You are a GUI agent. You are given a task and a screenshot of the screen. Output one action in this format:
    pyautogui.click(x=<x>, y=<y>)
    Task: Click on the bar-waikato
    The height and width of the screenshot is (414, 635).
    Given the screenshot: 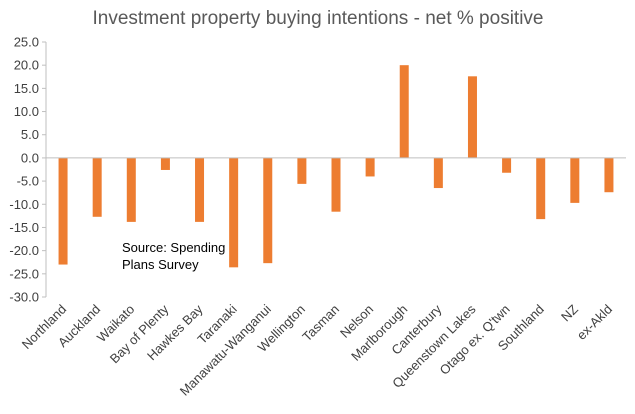 What is the action you would take?
    pyautogui.click(x=131, y=189)
    